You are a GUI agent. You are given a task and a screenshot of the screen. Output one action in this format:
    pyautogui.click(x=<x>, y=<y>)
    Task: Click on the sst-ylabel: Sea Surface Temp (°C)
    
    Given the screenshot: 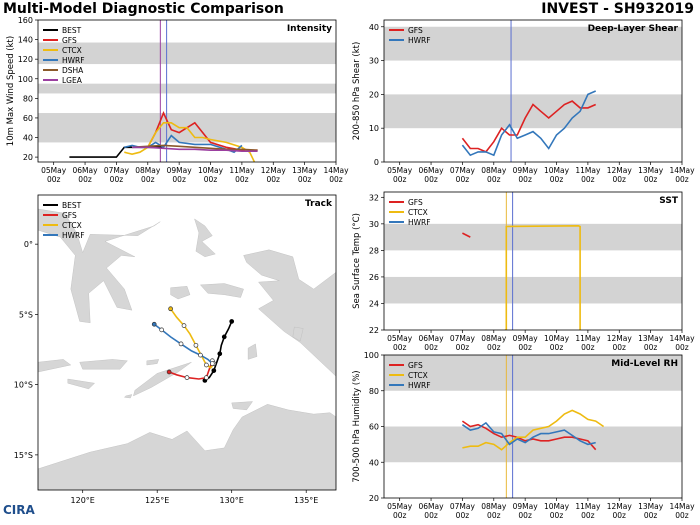 What is the action you would take?
    pyautogui.click(x=357, y=261)
    